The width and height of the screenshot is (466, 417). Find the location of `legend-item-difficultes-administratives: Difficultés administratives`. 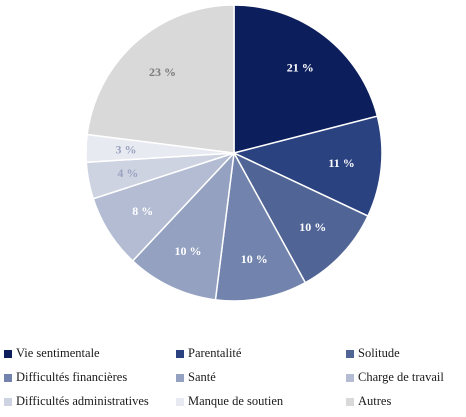

legend-item-difficultes-administratives: Difficultés administratives is located at coordinates (76, 401).